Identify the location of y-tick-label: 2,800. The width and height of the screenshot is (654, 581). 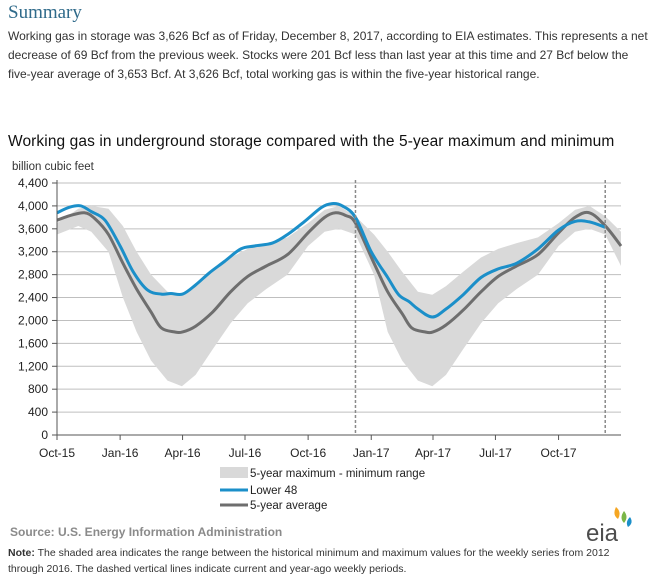
(33, 275).